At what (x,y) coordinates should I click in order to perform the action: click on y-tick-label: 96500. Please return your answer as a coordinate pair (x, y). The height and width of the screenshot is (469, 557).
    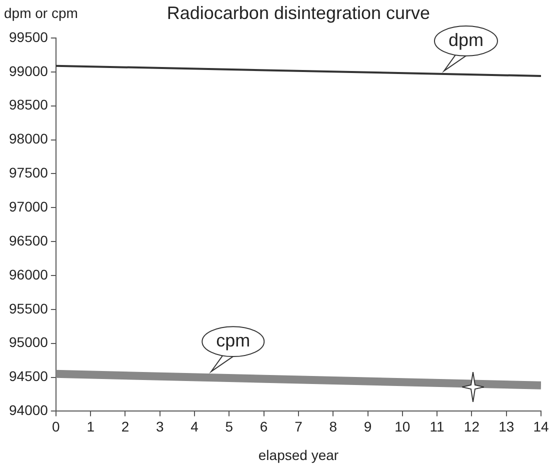
    Looking at the image, I should click on (28, 240).